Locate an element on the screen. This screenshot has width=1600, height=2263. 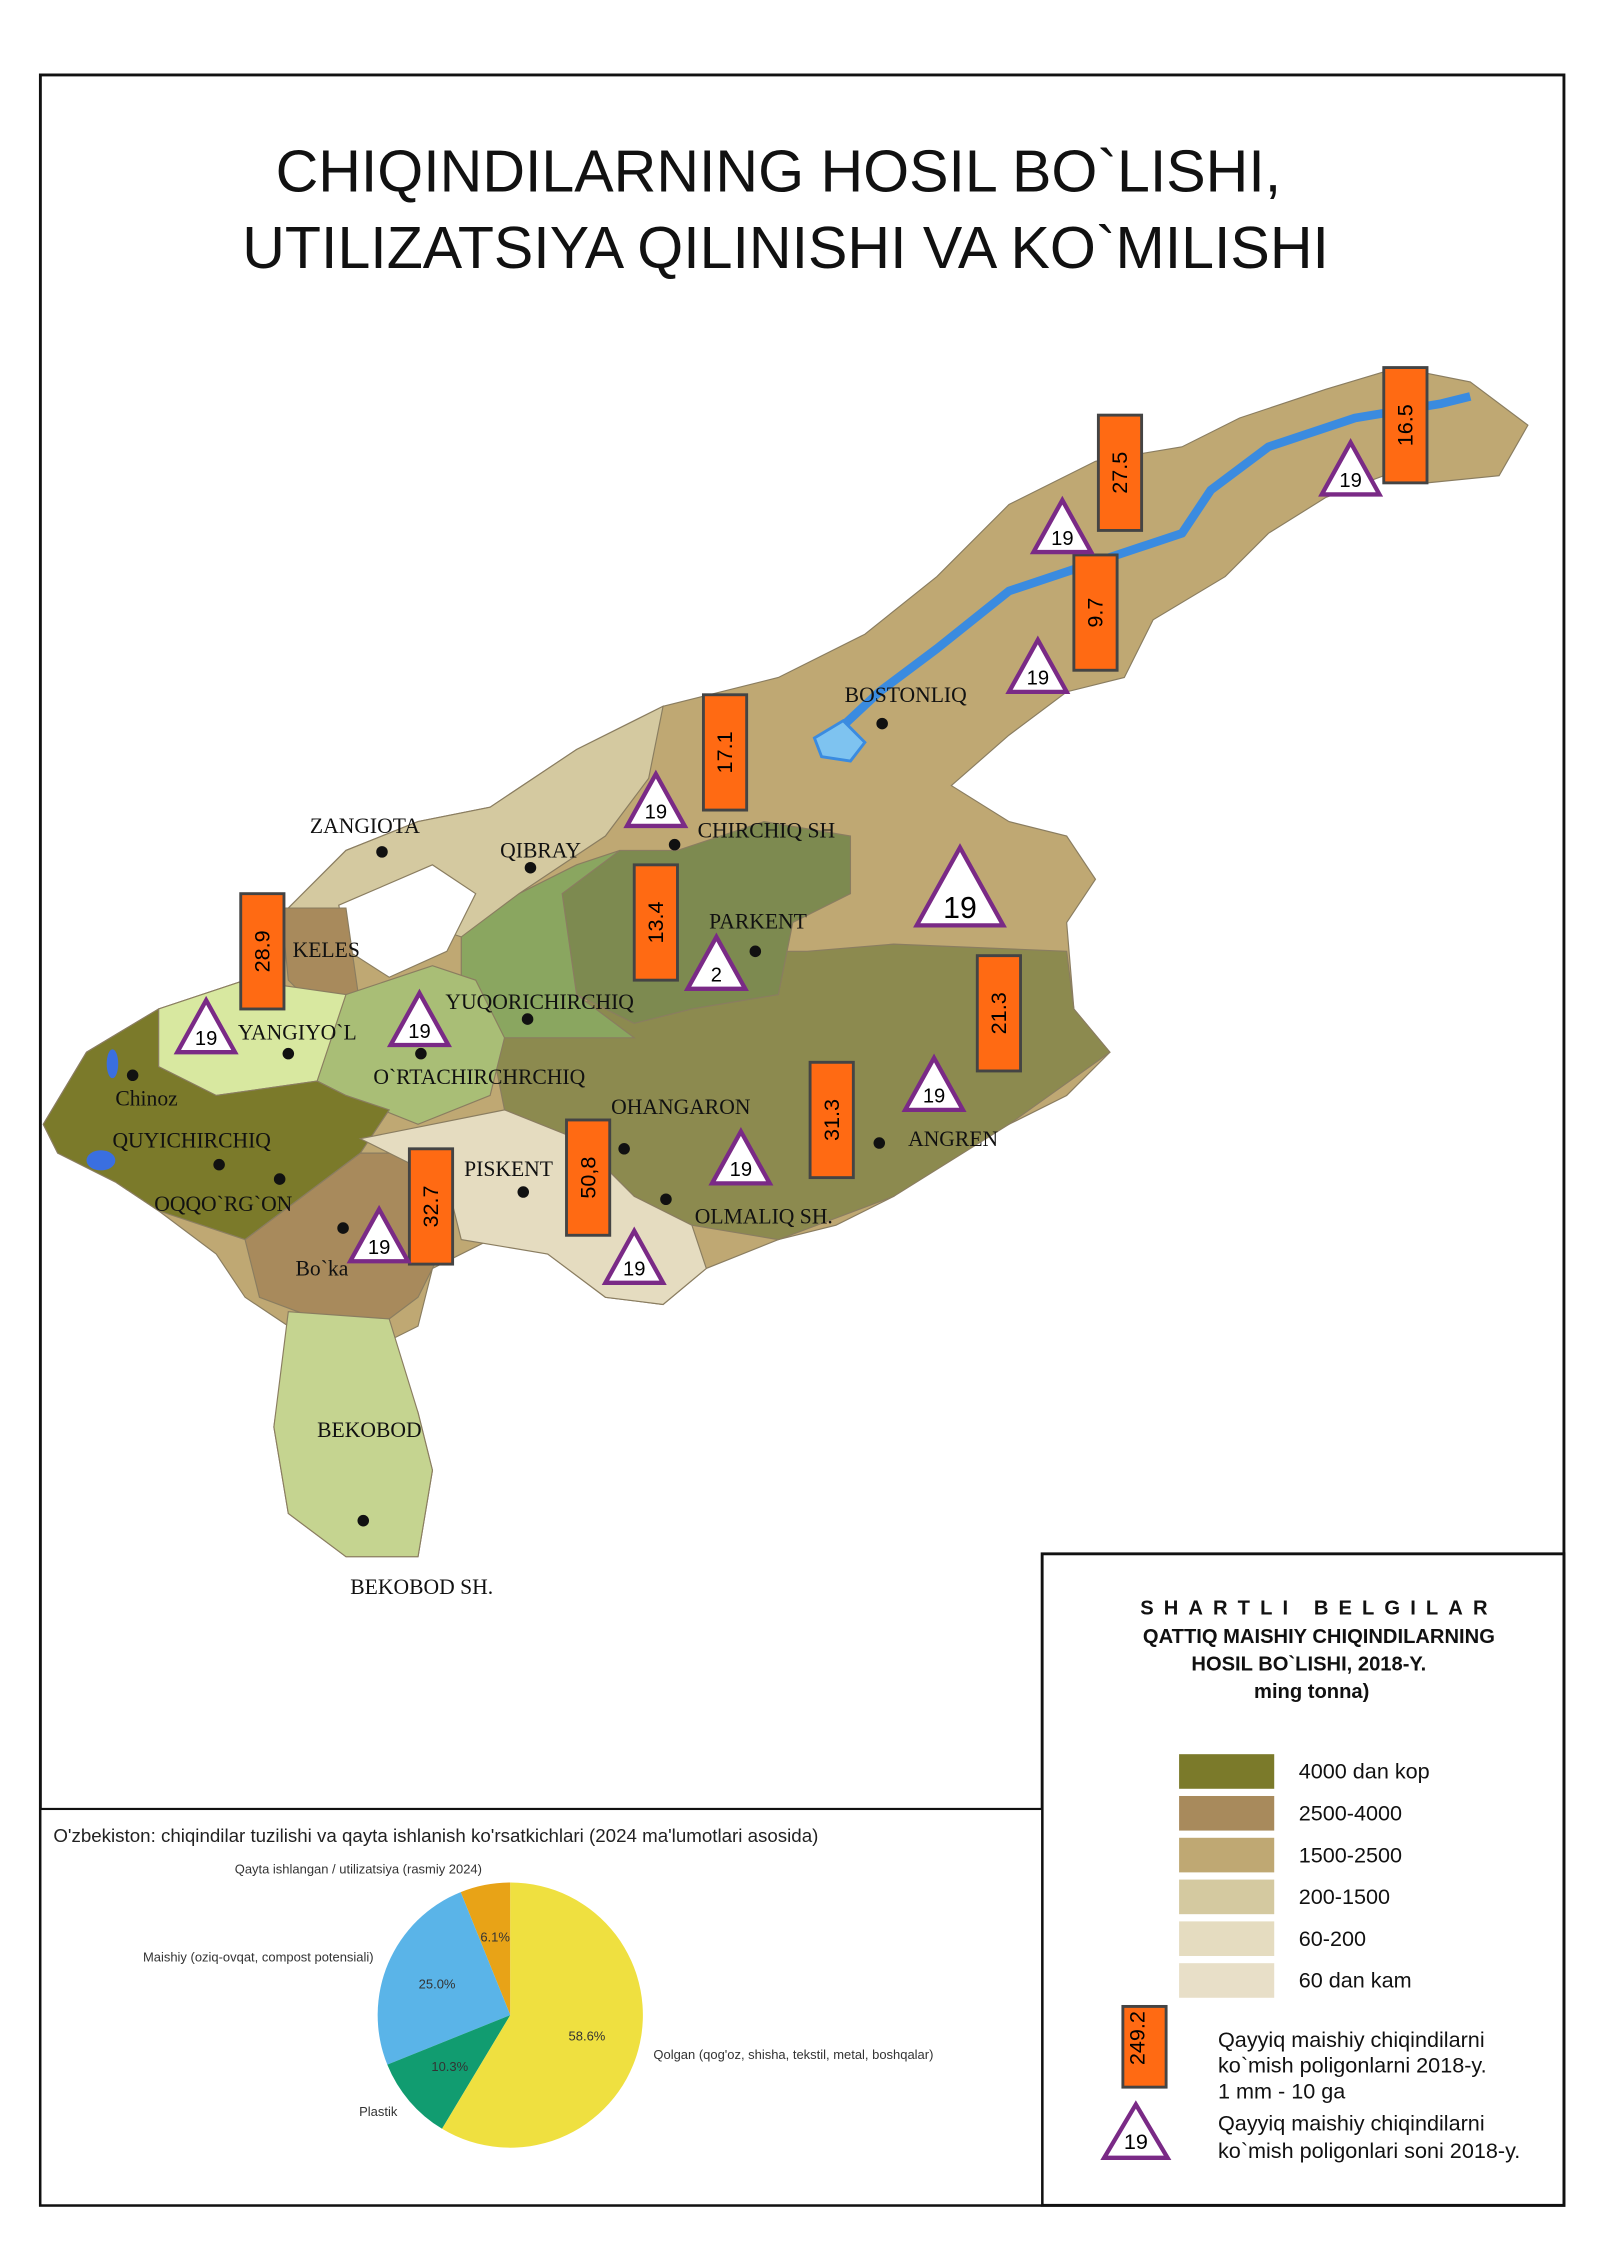
legend-label: 1500-2500 is located at coordinates (1350, 1854).